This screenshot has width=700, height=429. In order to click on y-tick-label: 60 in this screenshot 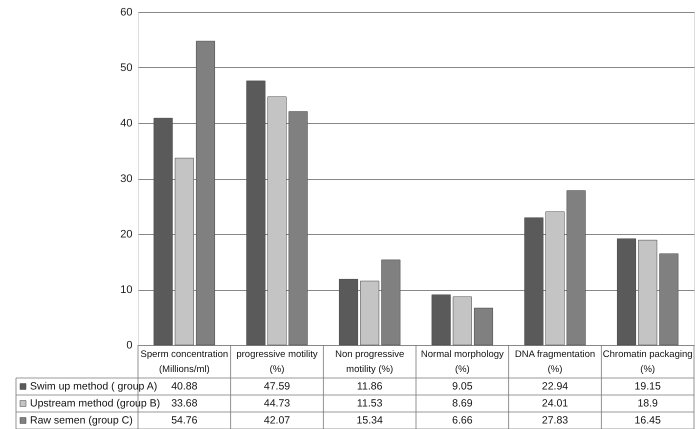, I will do `click(126, 12)`.